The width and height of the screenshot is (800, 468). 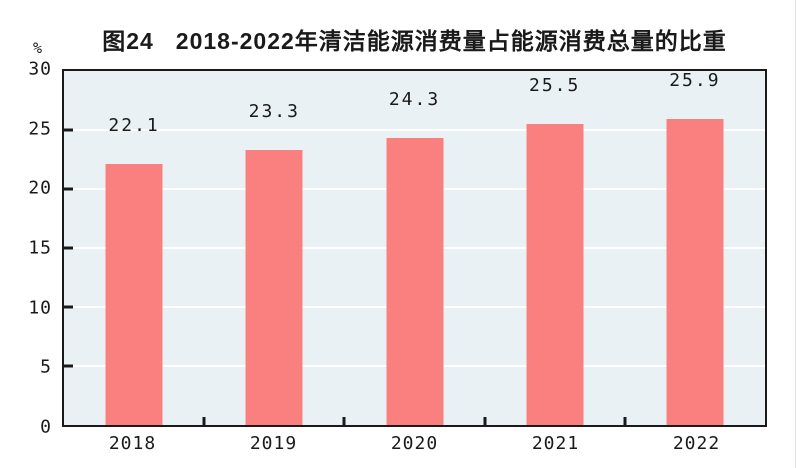 I want to click on bar-2018, so click(x=134, y=294).